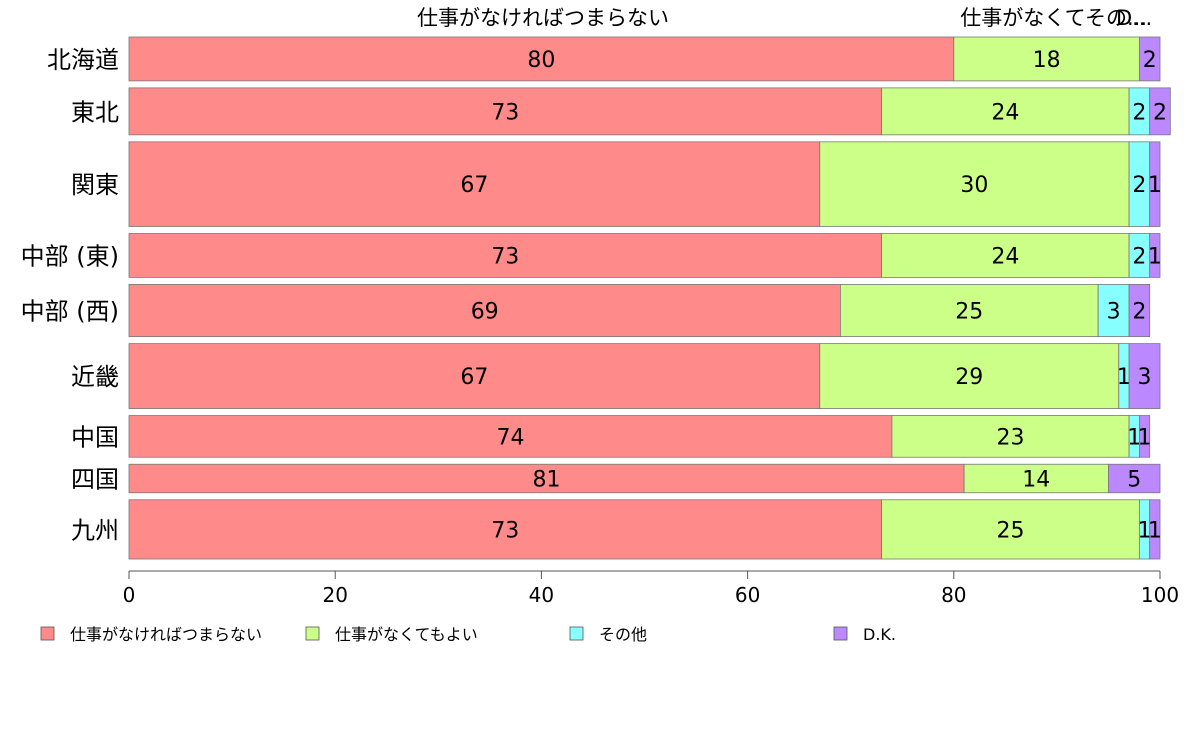 The image size is (1188, 736). What do you see at coordinates (95, 480) in the screenshot?
I see `category-label: 四国` at bounding box center [95, 480].